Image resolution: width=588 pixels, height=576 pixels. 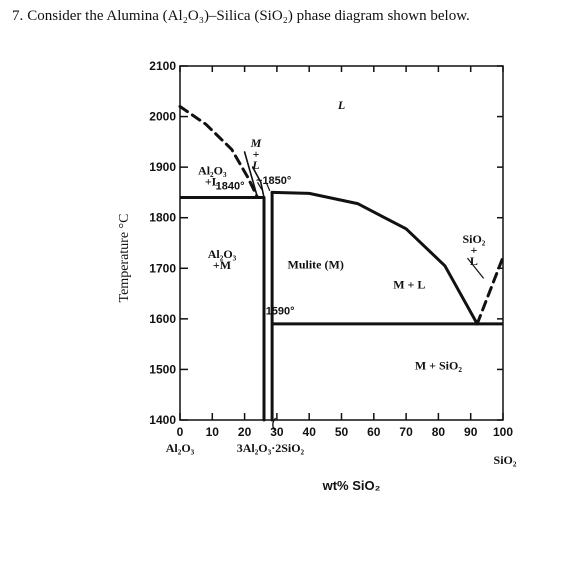 I want to click on region-label-liquid: L, so click(x=341, y=105).